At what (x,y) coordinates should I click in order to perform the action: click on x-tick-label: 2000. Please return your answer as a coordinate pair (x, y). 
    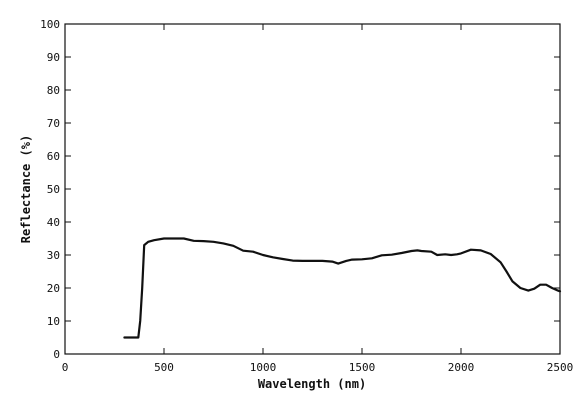
    Looking at the image, I should click on (461, 367).